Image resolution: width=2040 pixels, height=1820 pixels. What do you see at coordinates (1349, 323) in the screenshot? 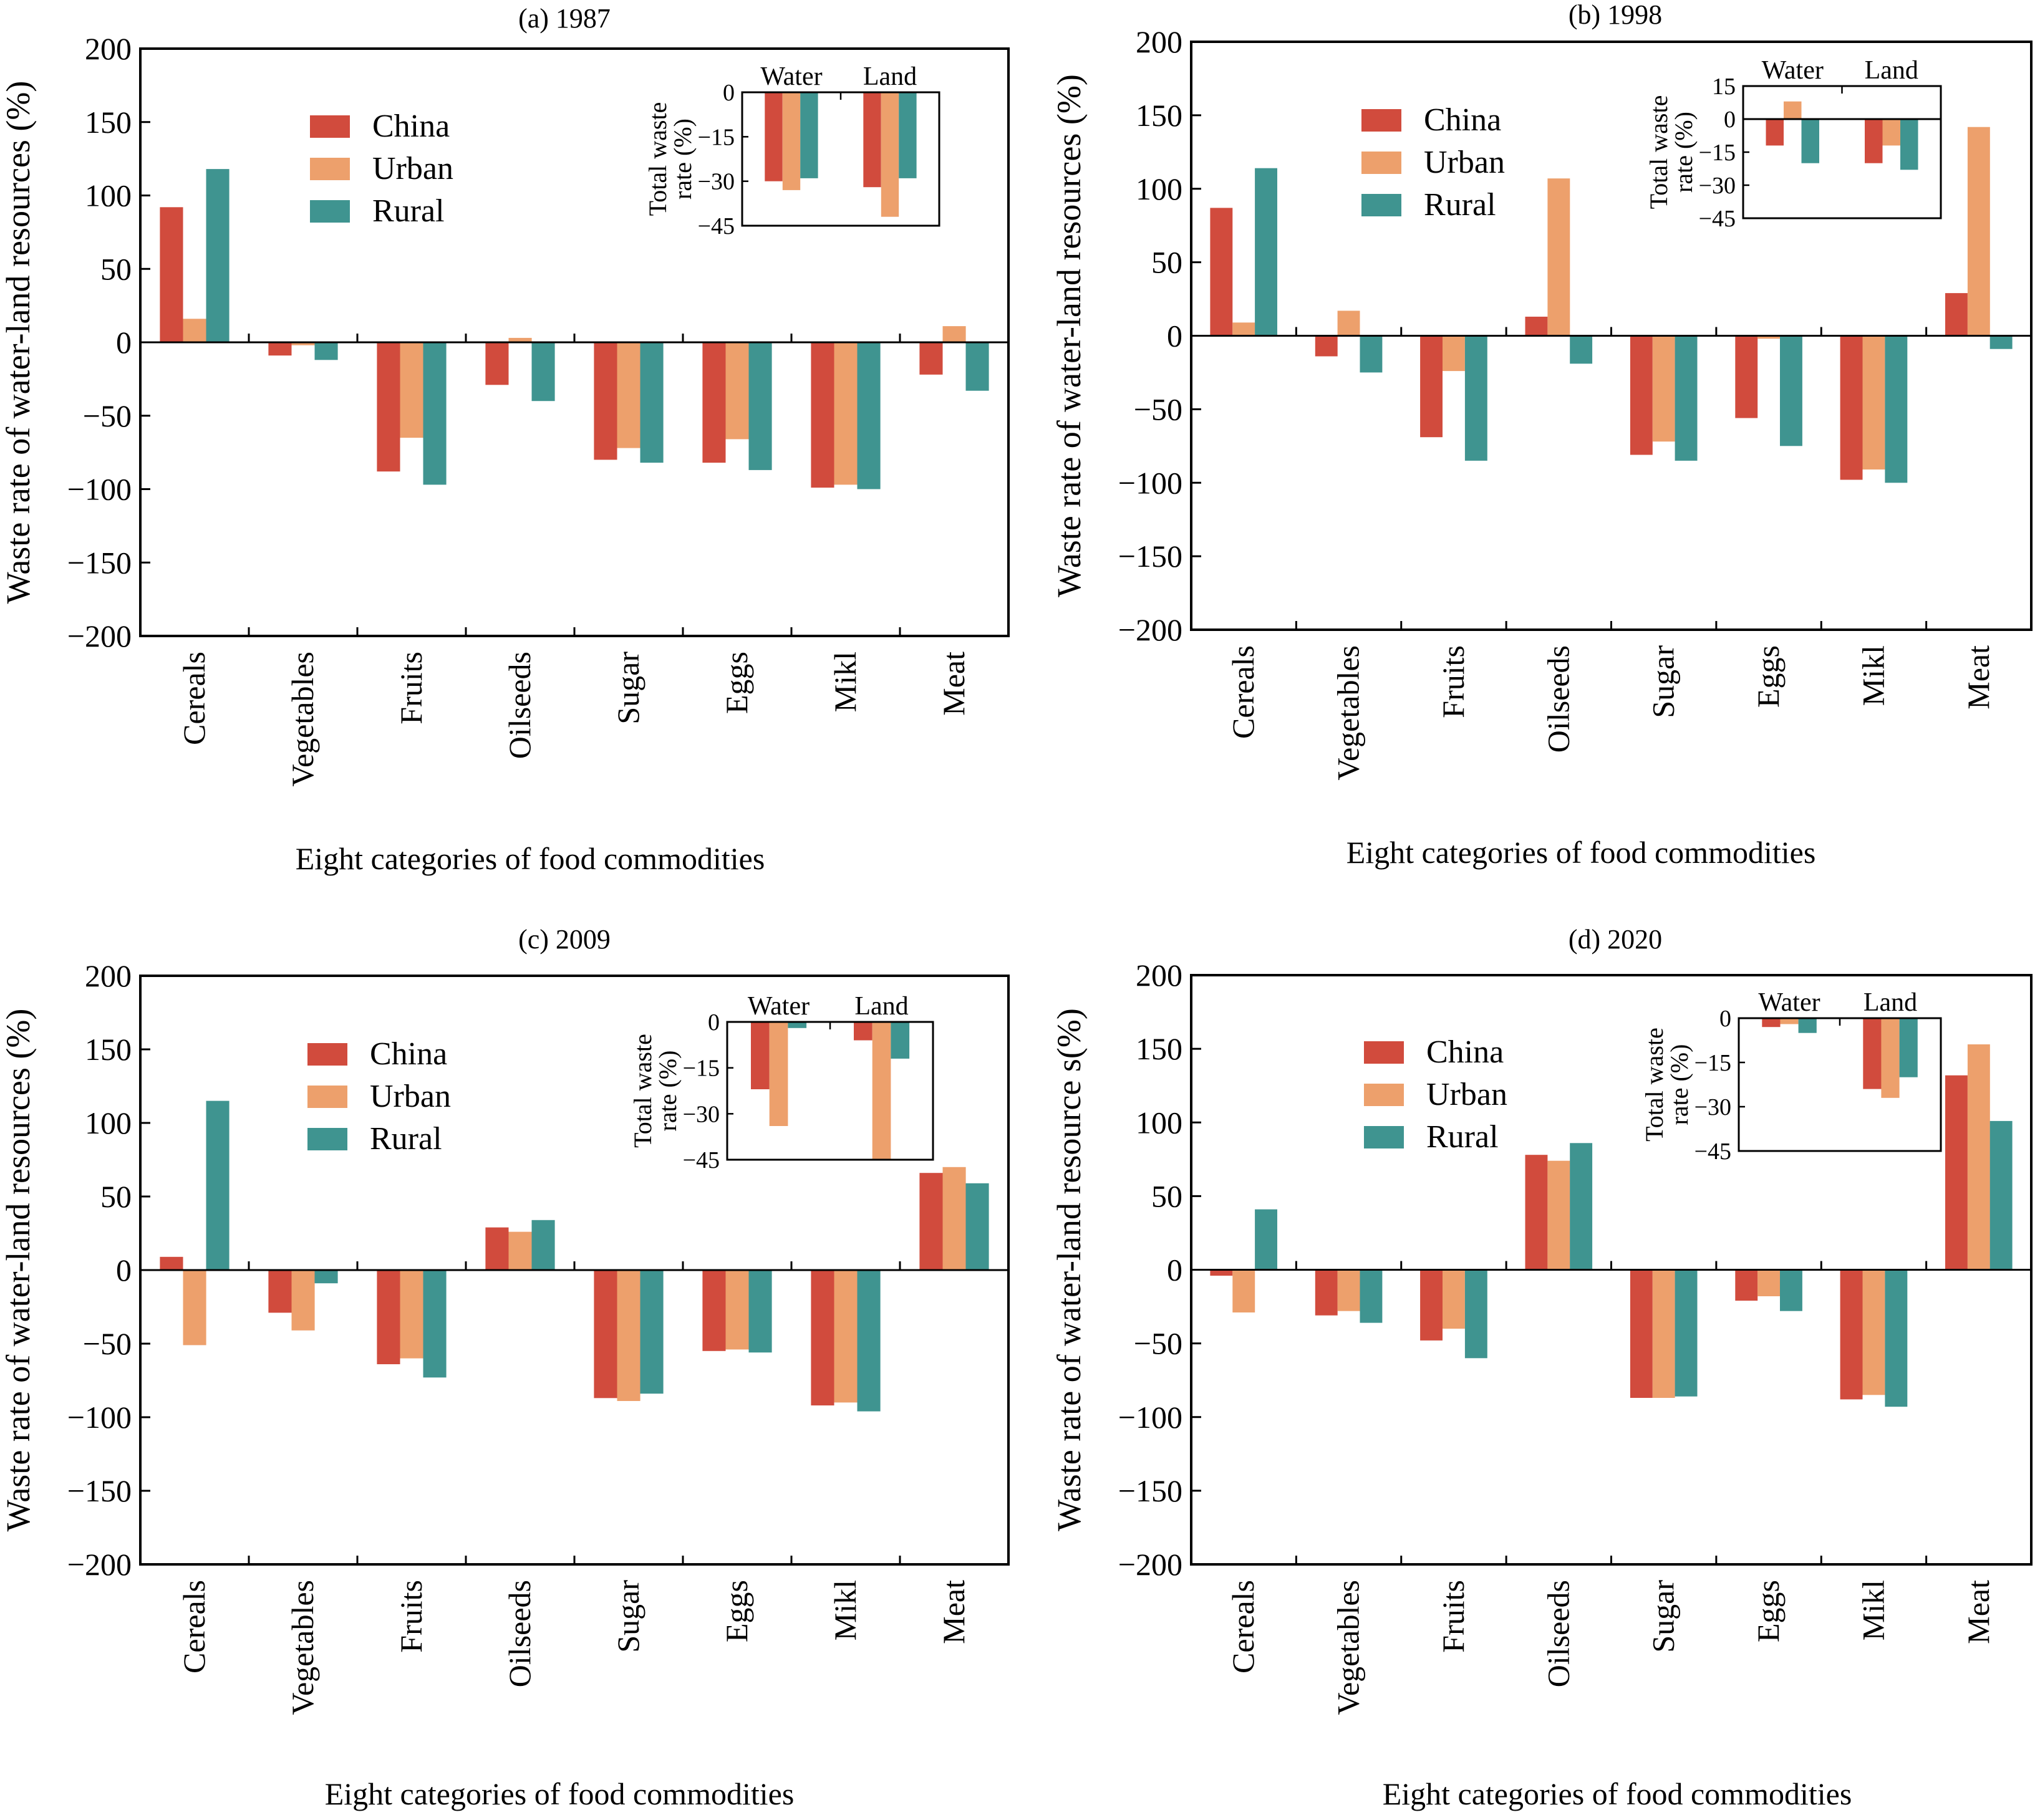
I see `bar-urban-vegetables` at bounding box center [1349, 323].